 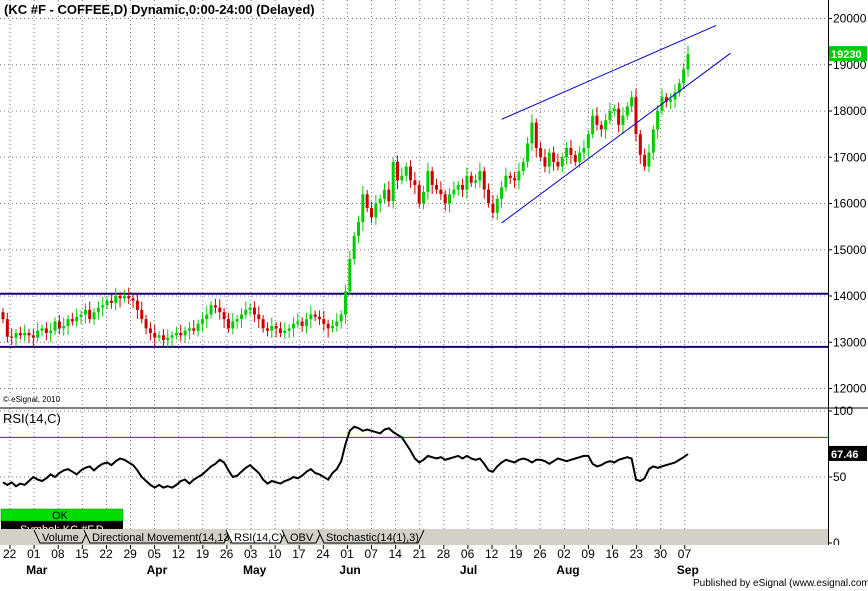 I want to click on x-month-label: Jun, so click(x=349, y=570).